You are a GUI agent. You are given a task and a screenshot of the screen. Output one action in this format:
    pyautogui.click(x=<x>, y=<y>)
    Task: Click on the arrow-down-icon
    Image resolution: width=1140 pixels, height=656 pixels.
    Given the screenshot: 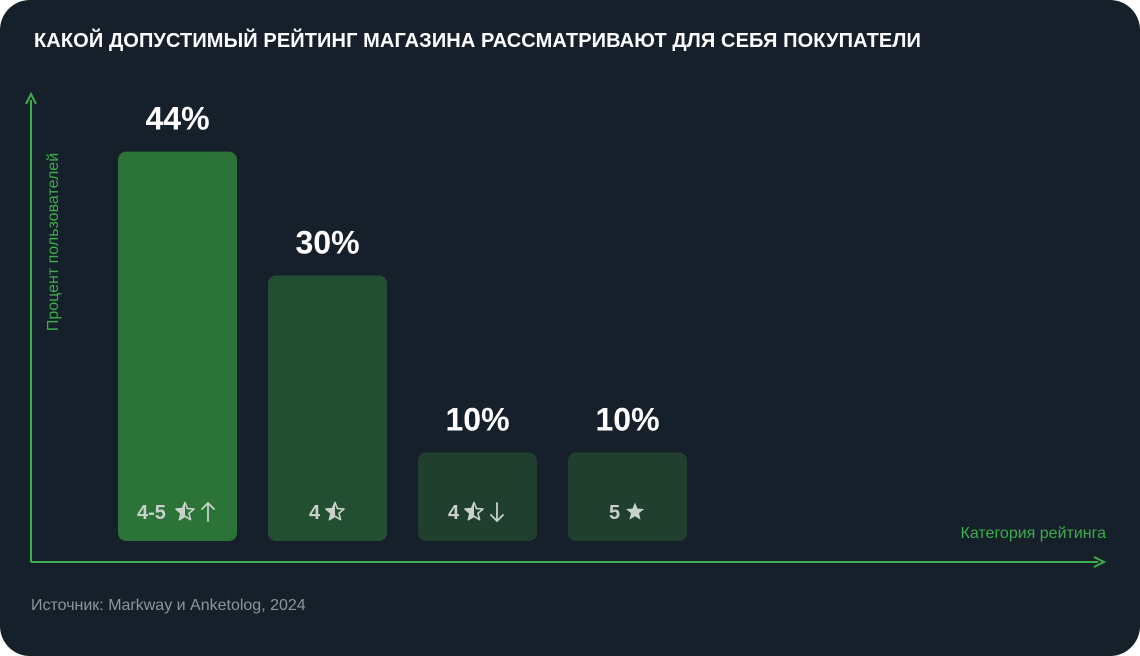 What is the action you would take?
    pyautogui.click(x=497, y=512)
    